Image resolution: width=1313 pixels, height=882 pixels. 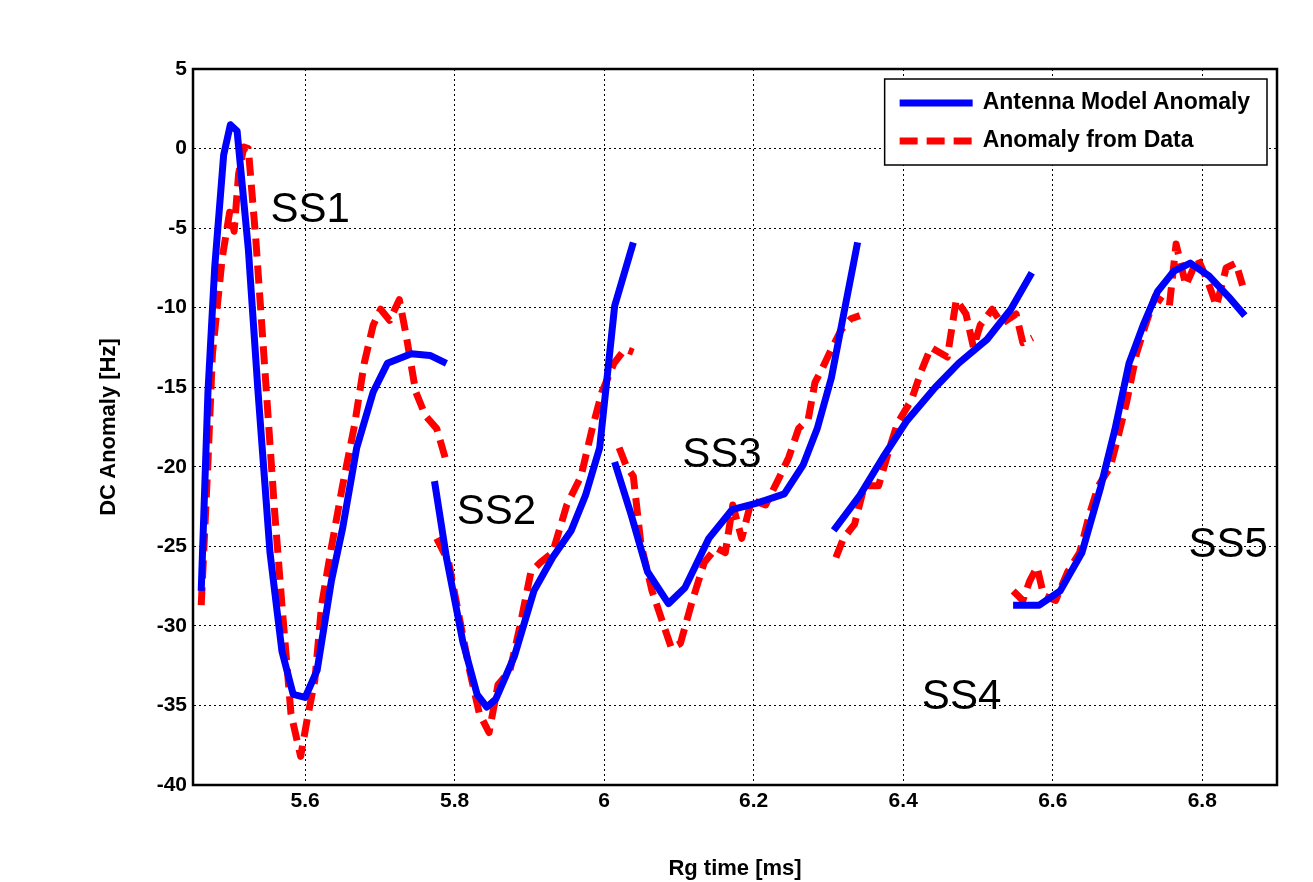 What do you see at coordinates (1202, 800) in the screenshot?
I see `x-tick-label: 6.8` at bounding box center [1202, 800].